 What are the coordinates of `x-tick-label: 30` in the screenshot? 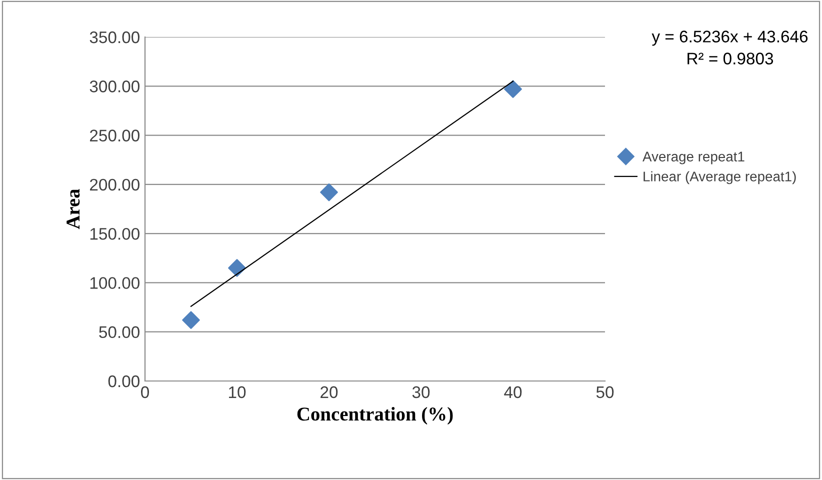 It's located at (421, 392).